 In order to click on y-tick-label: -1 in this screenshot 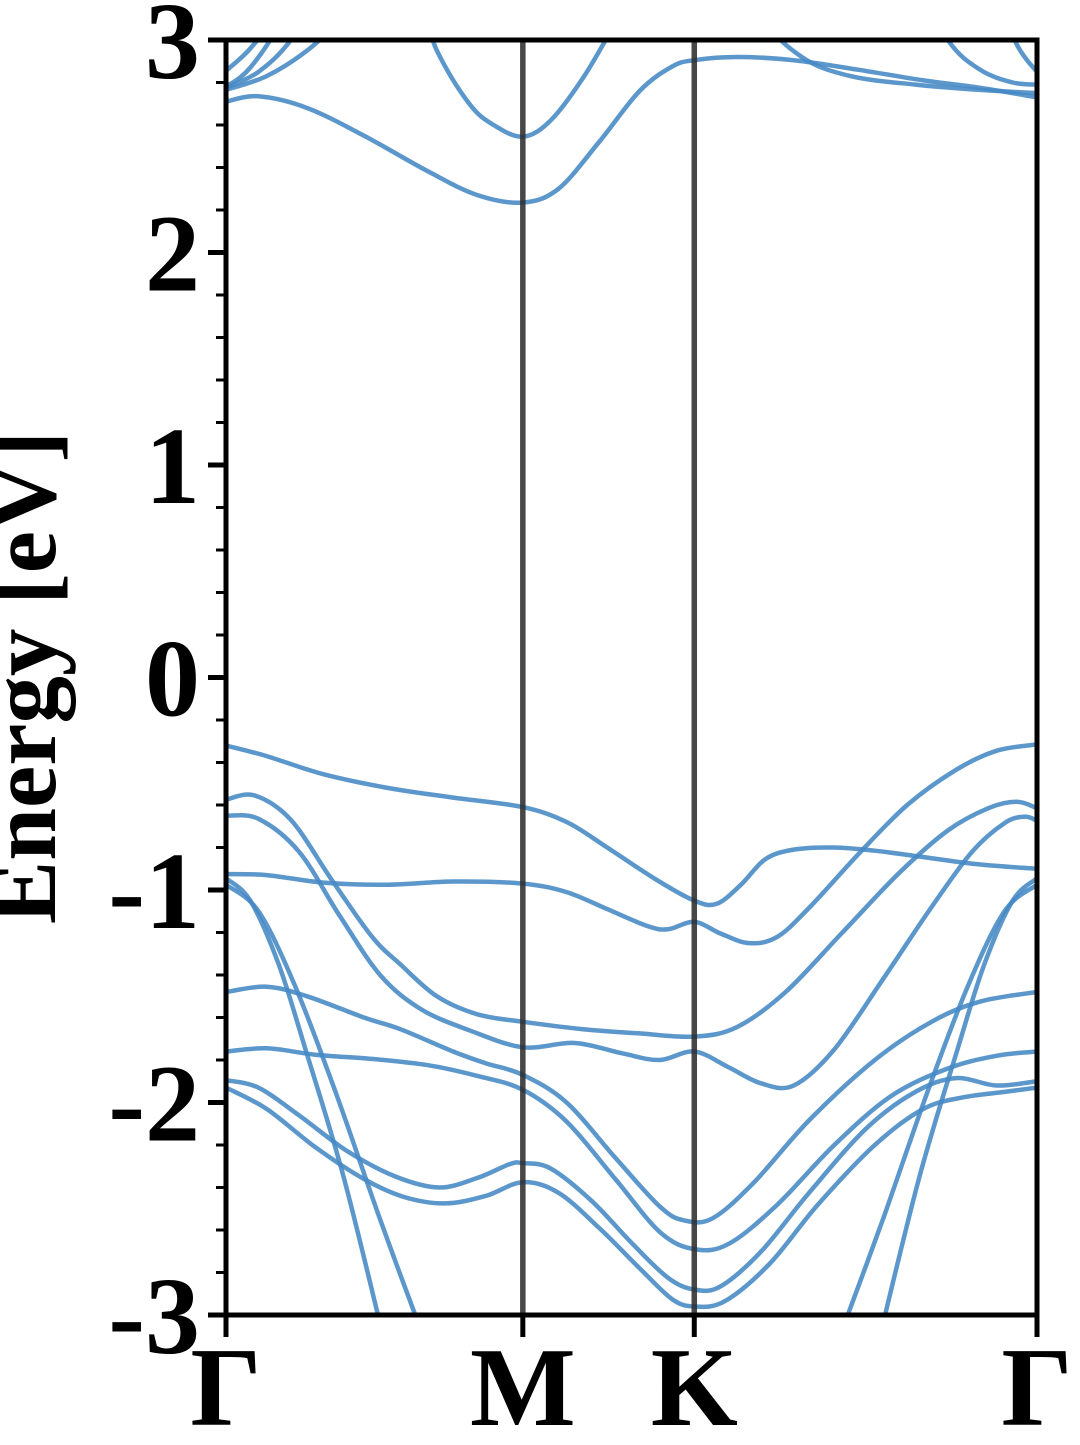, I will do `click(154, 891)`.